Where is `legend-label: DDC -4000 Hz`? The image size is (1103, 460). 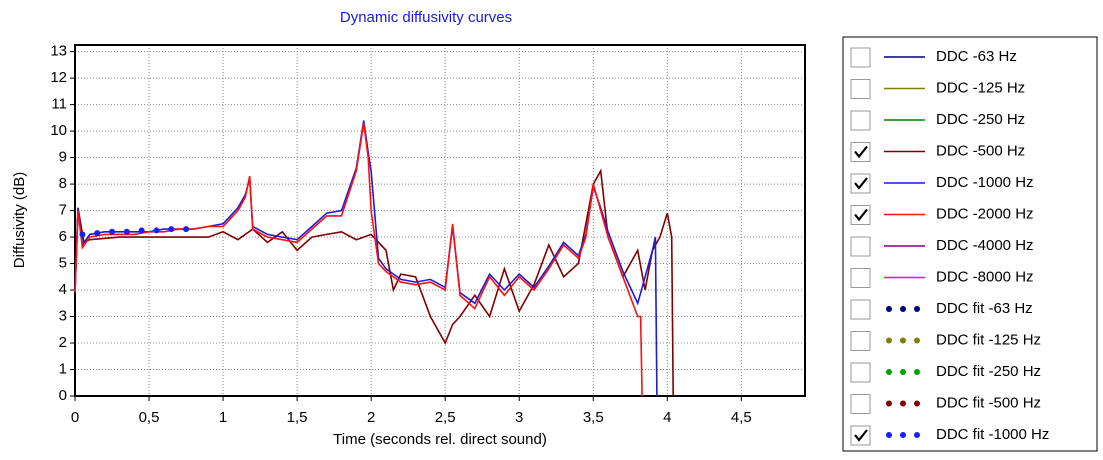 legend-label: DDC -4000 Hz is located at coordinates (985, 245).